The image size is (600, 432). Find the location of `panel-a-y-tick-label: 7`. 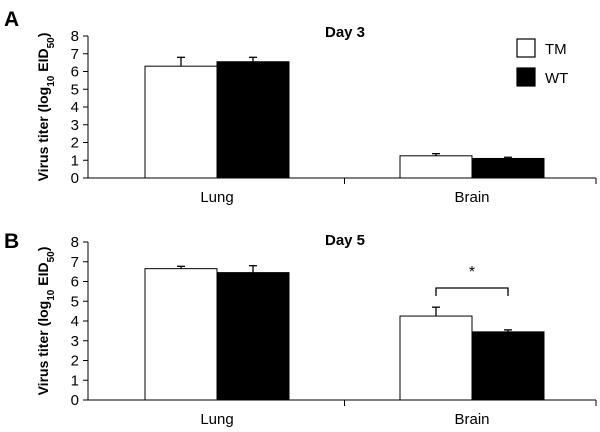

panel-a-y-tick-label: 7 is located at coordinates (75, 54).